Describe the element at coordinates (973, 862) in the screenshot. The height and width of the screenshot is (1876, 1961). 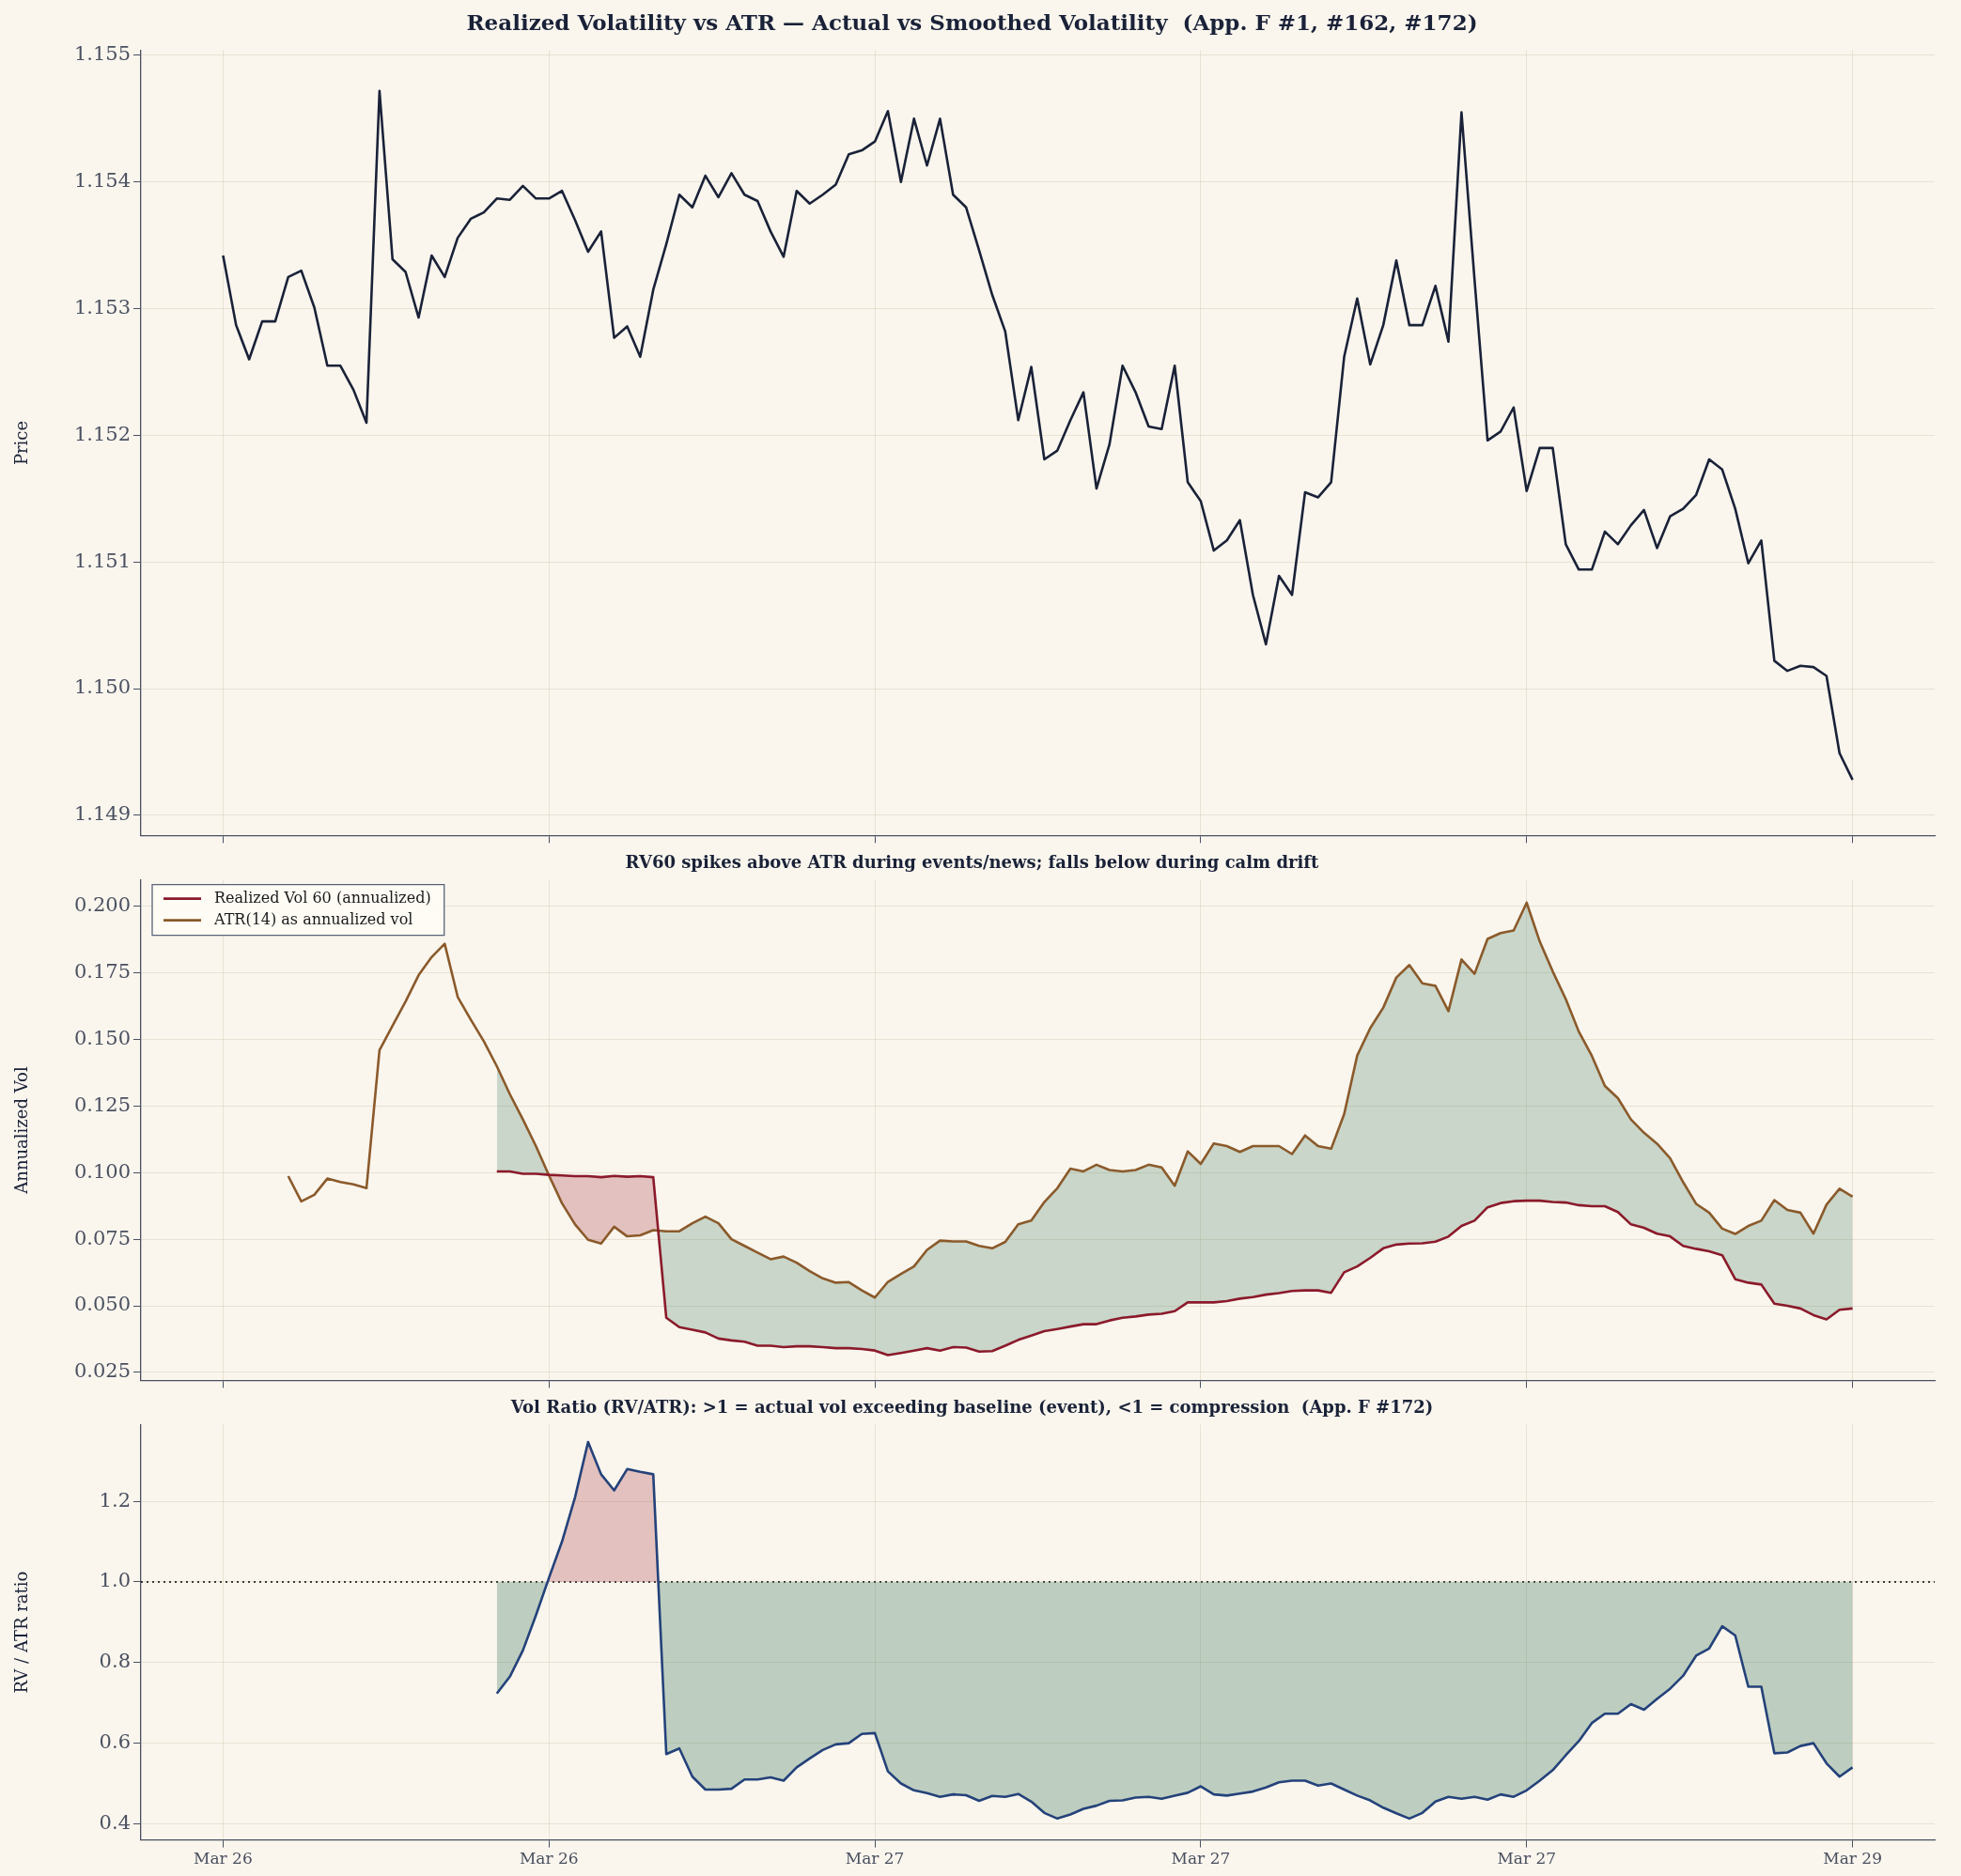
I see `chart-title: RV60 spikes above ATR during events/news; falls below during calm drift` at that location.